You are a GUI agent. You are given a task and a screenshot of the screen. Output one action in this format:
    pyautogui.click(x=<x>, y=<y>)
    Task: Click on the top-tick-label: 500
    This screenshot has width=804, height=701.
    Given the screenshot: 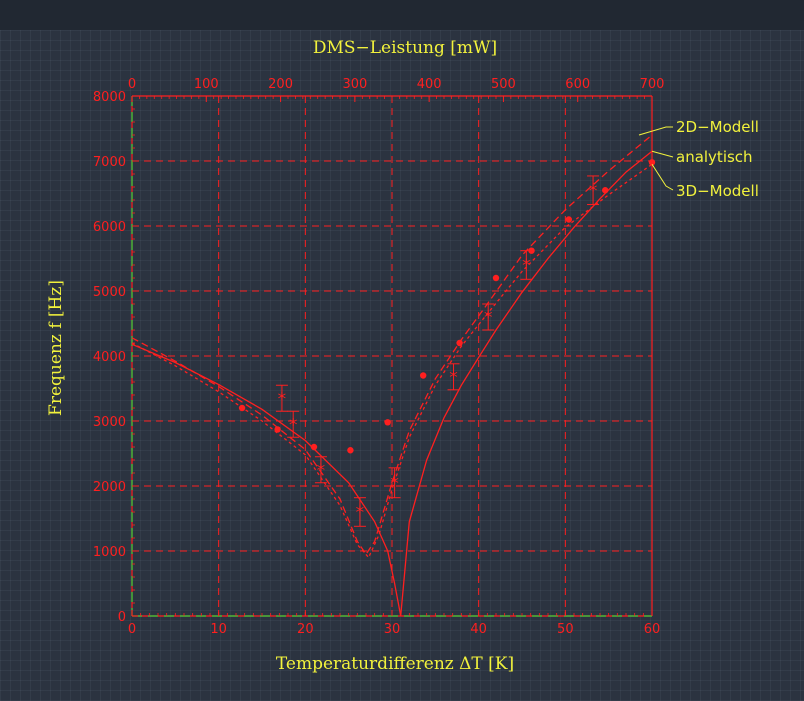 What is the action you would take?
    pyautogui.click(x=503, y=84)
    